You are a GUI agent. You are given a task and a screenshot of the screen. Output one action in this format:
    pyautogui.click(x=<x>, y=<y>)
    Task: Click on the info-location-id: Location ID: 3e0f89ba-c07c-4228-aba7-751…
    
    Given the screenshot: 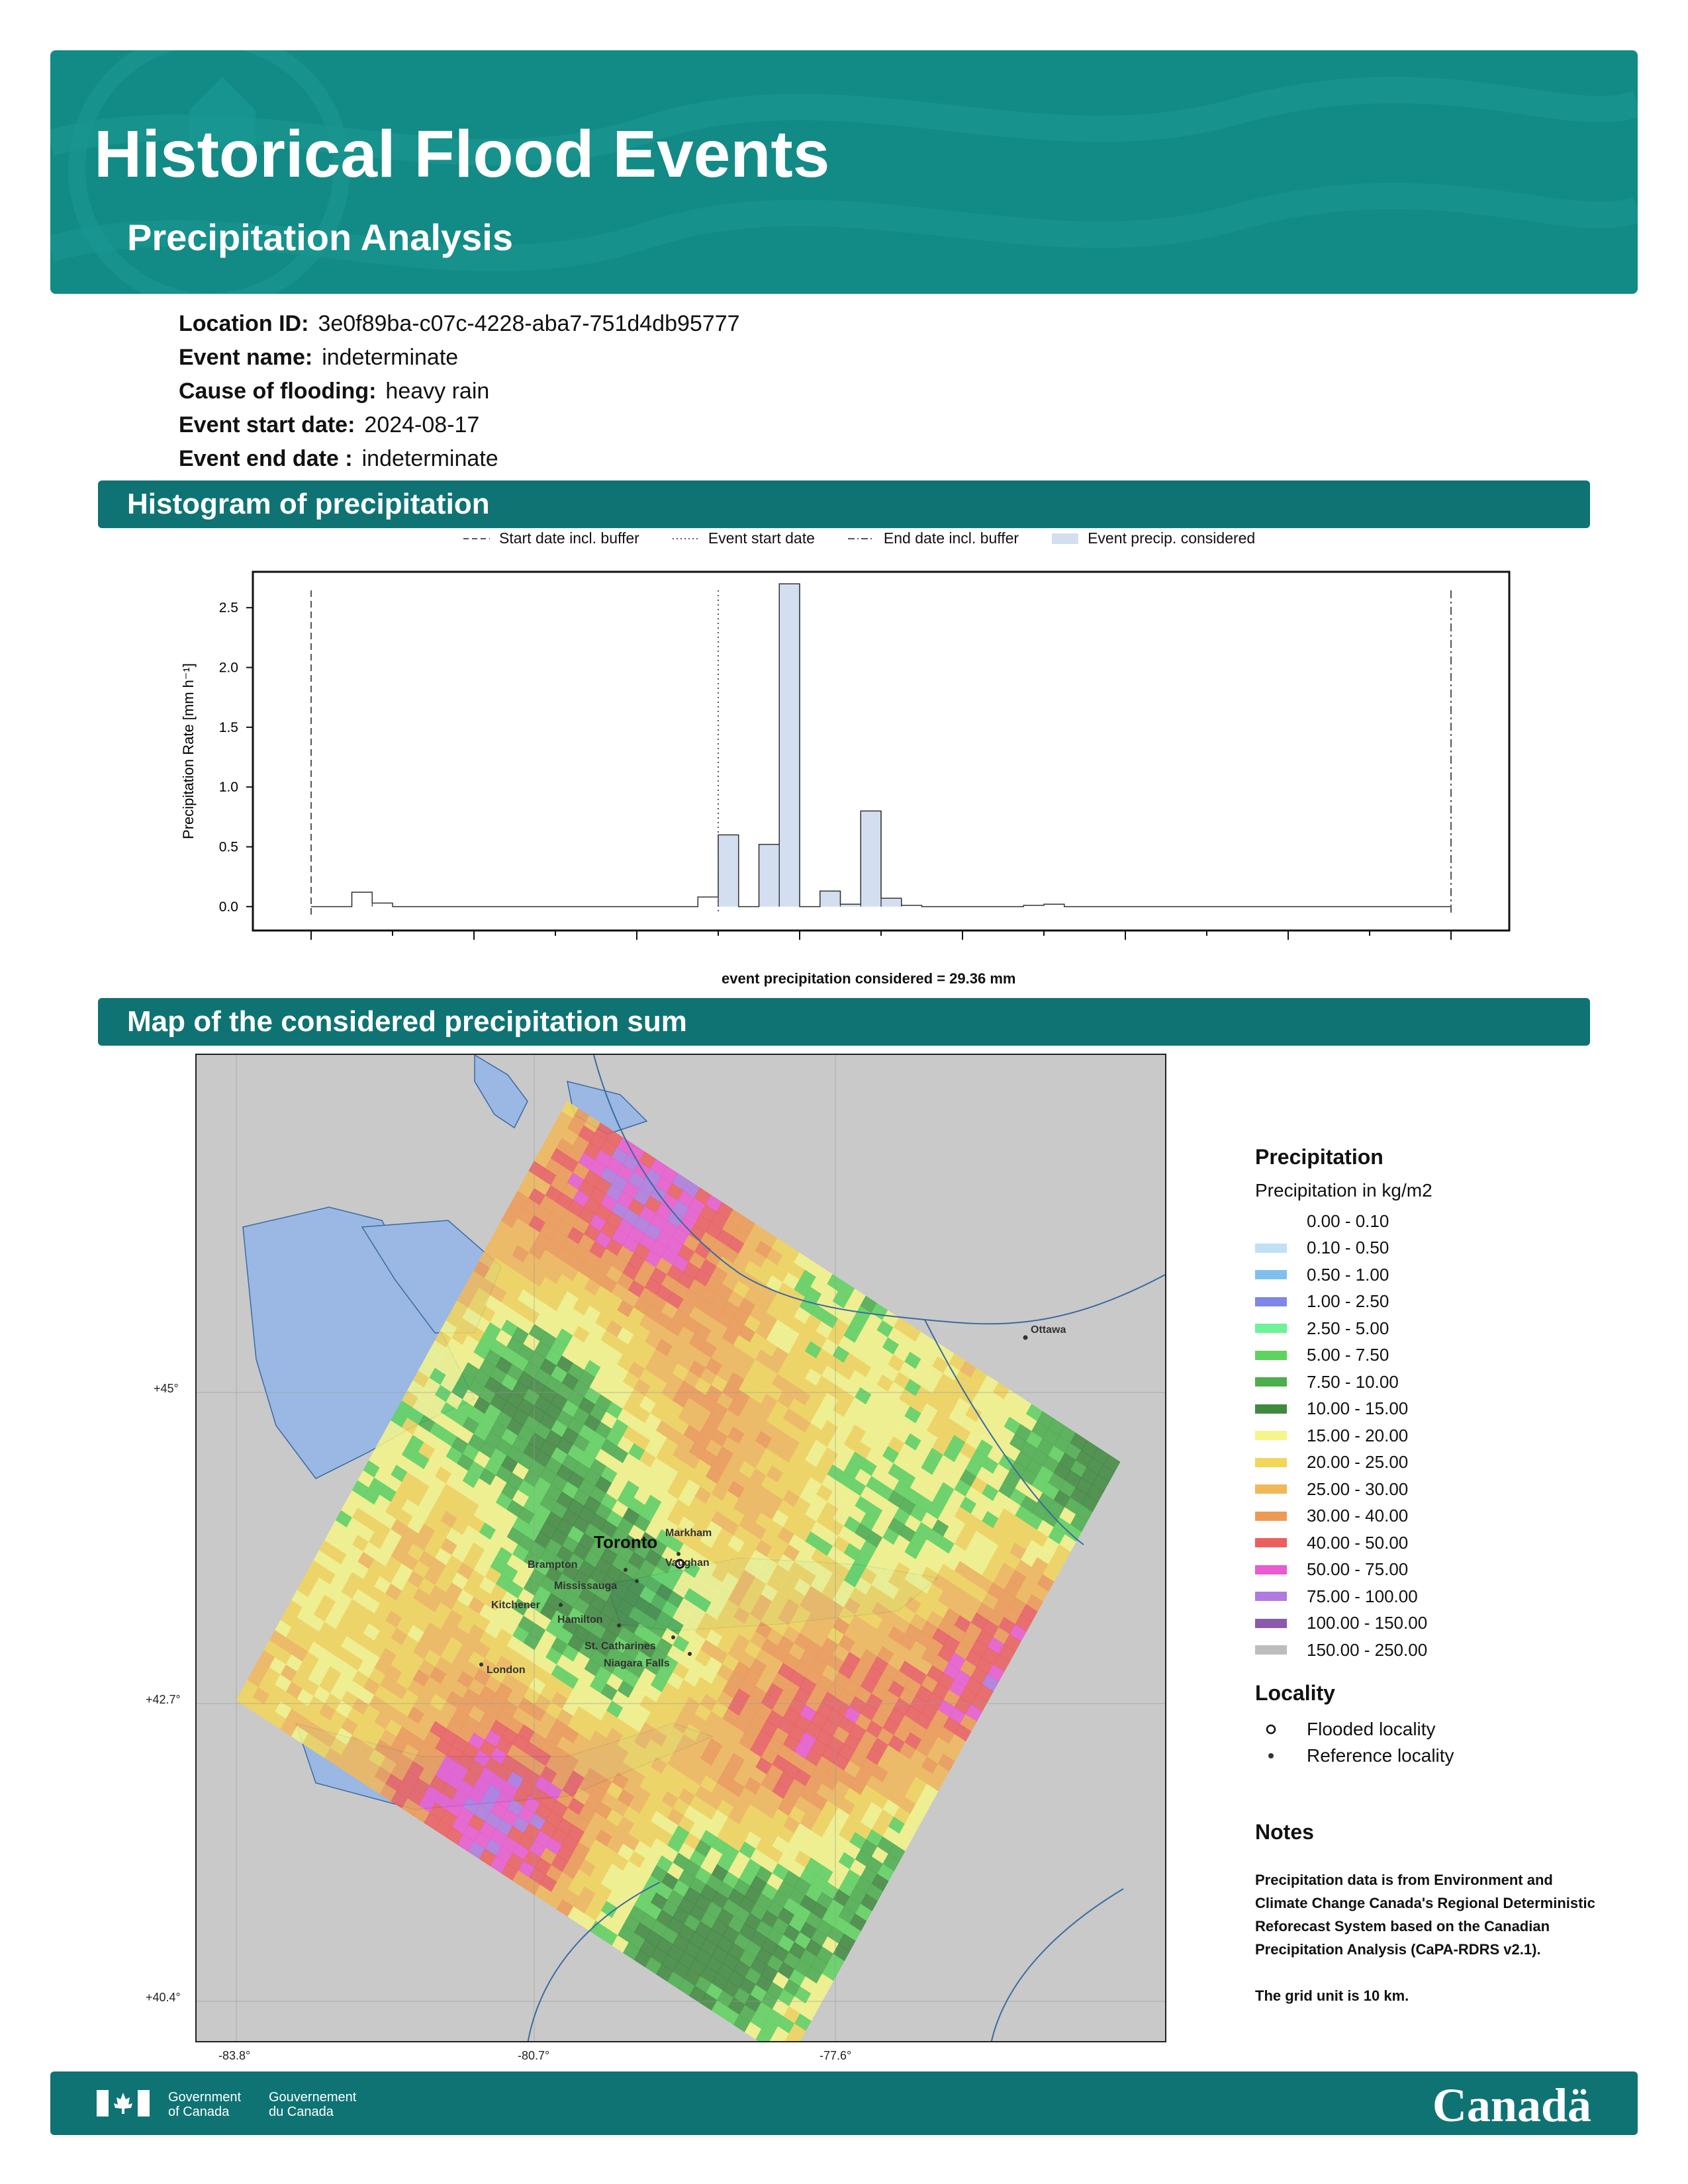 What is the action you would take?
    pyautogui.click(x=459, y=320)
    